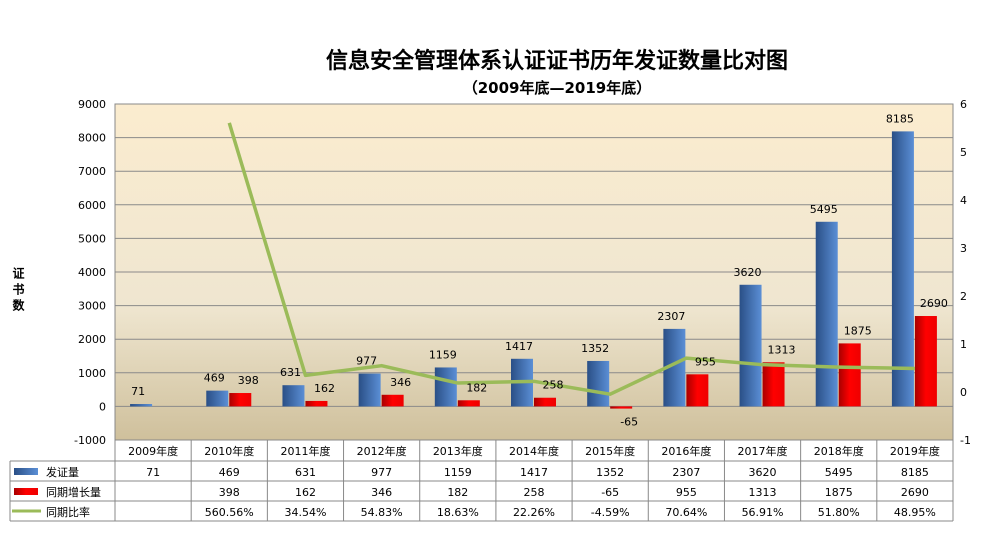 The width and height of the screenshot is (986, 545). What do you see at coordinates (595, 348) in the screenshot?
I see `data-label-issued: 1352` at bounding box center [595, 348].